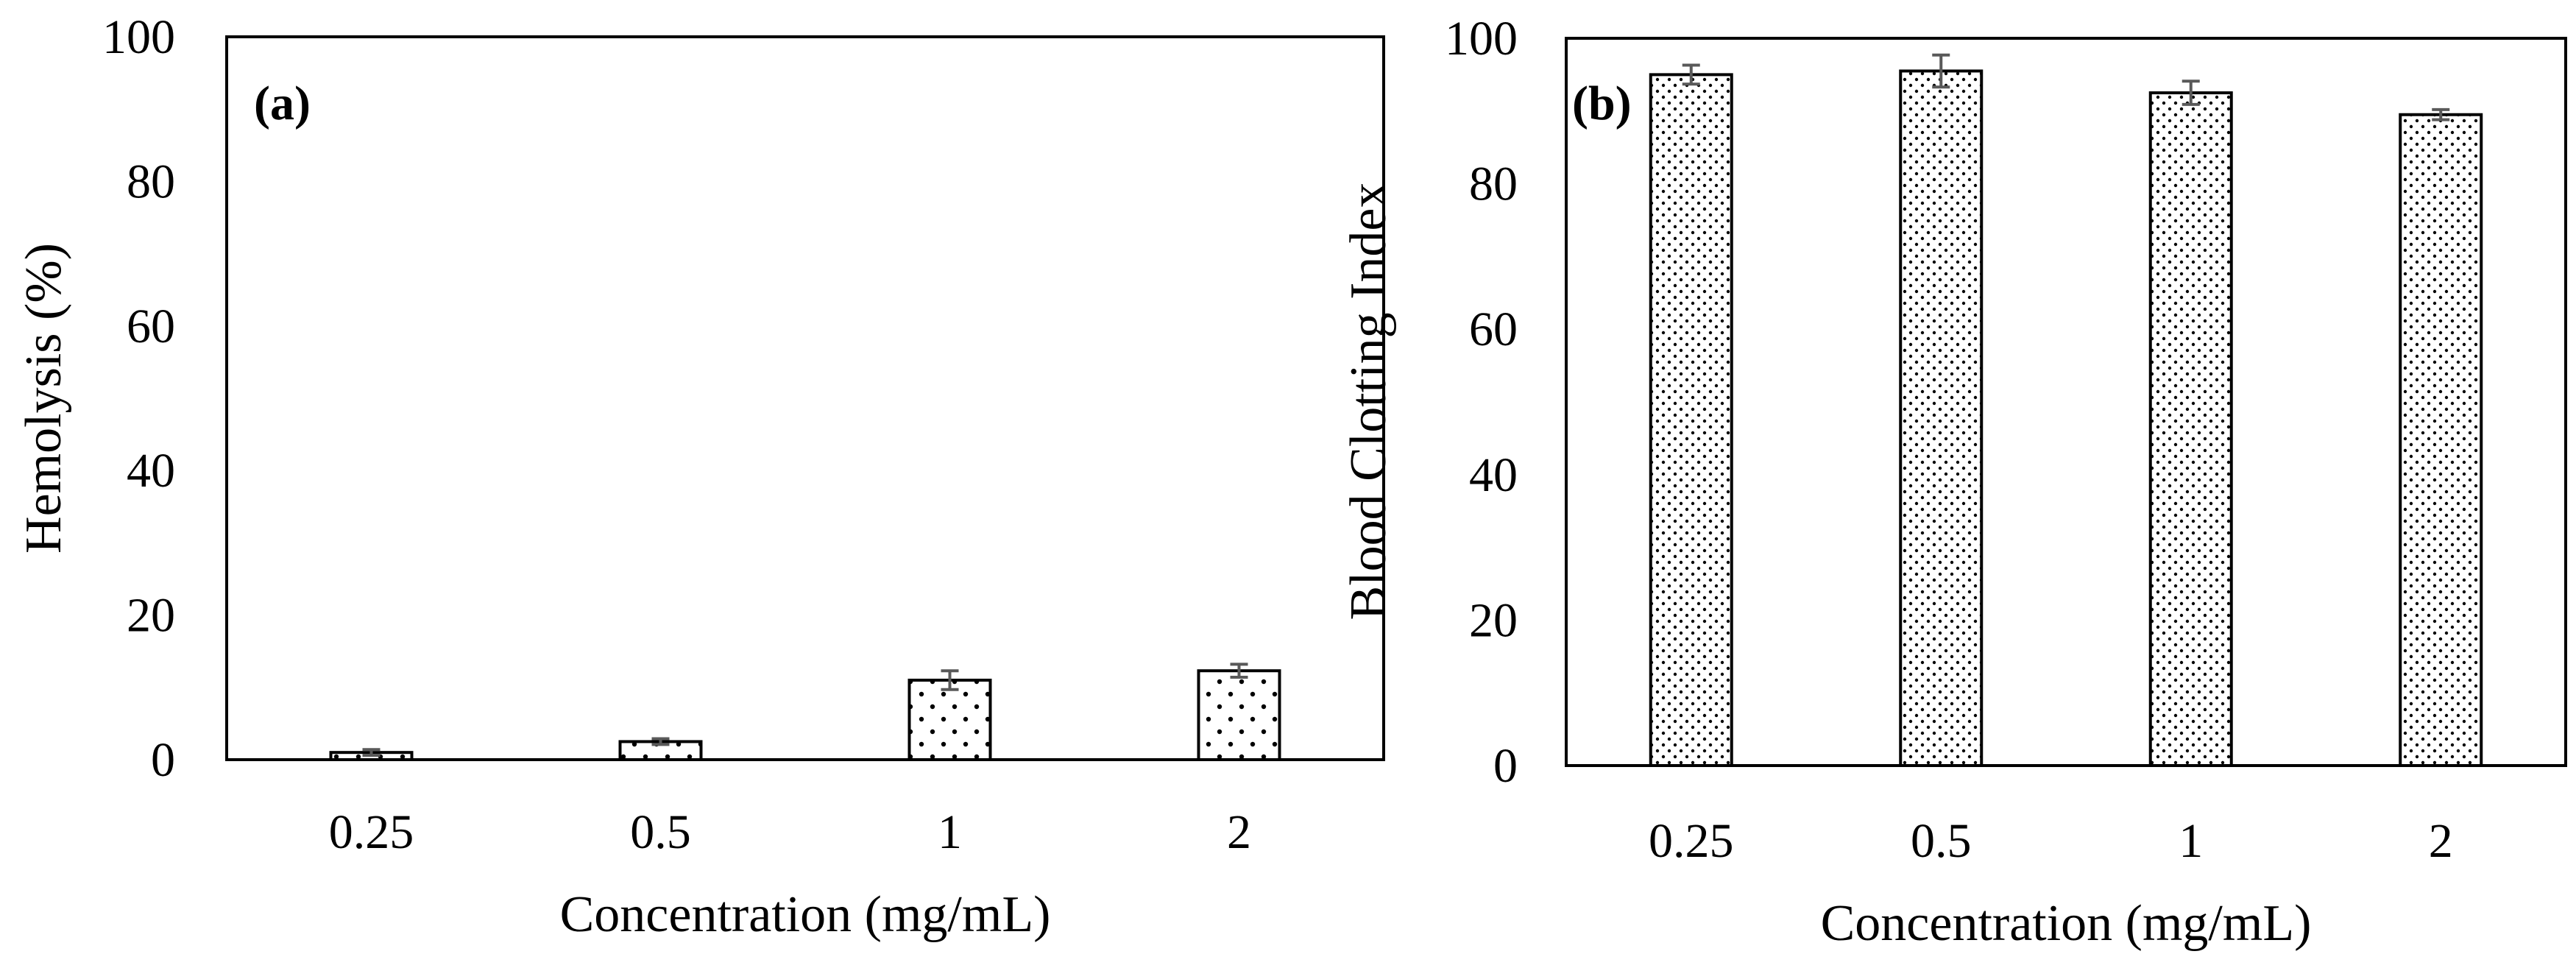  I want to click on panel-b-y-tick-label: 40, so click(1493, 475).